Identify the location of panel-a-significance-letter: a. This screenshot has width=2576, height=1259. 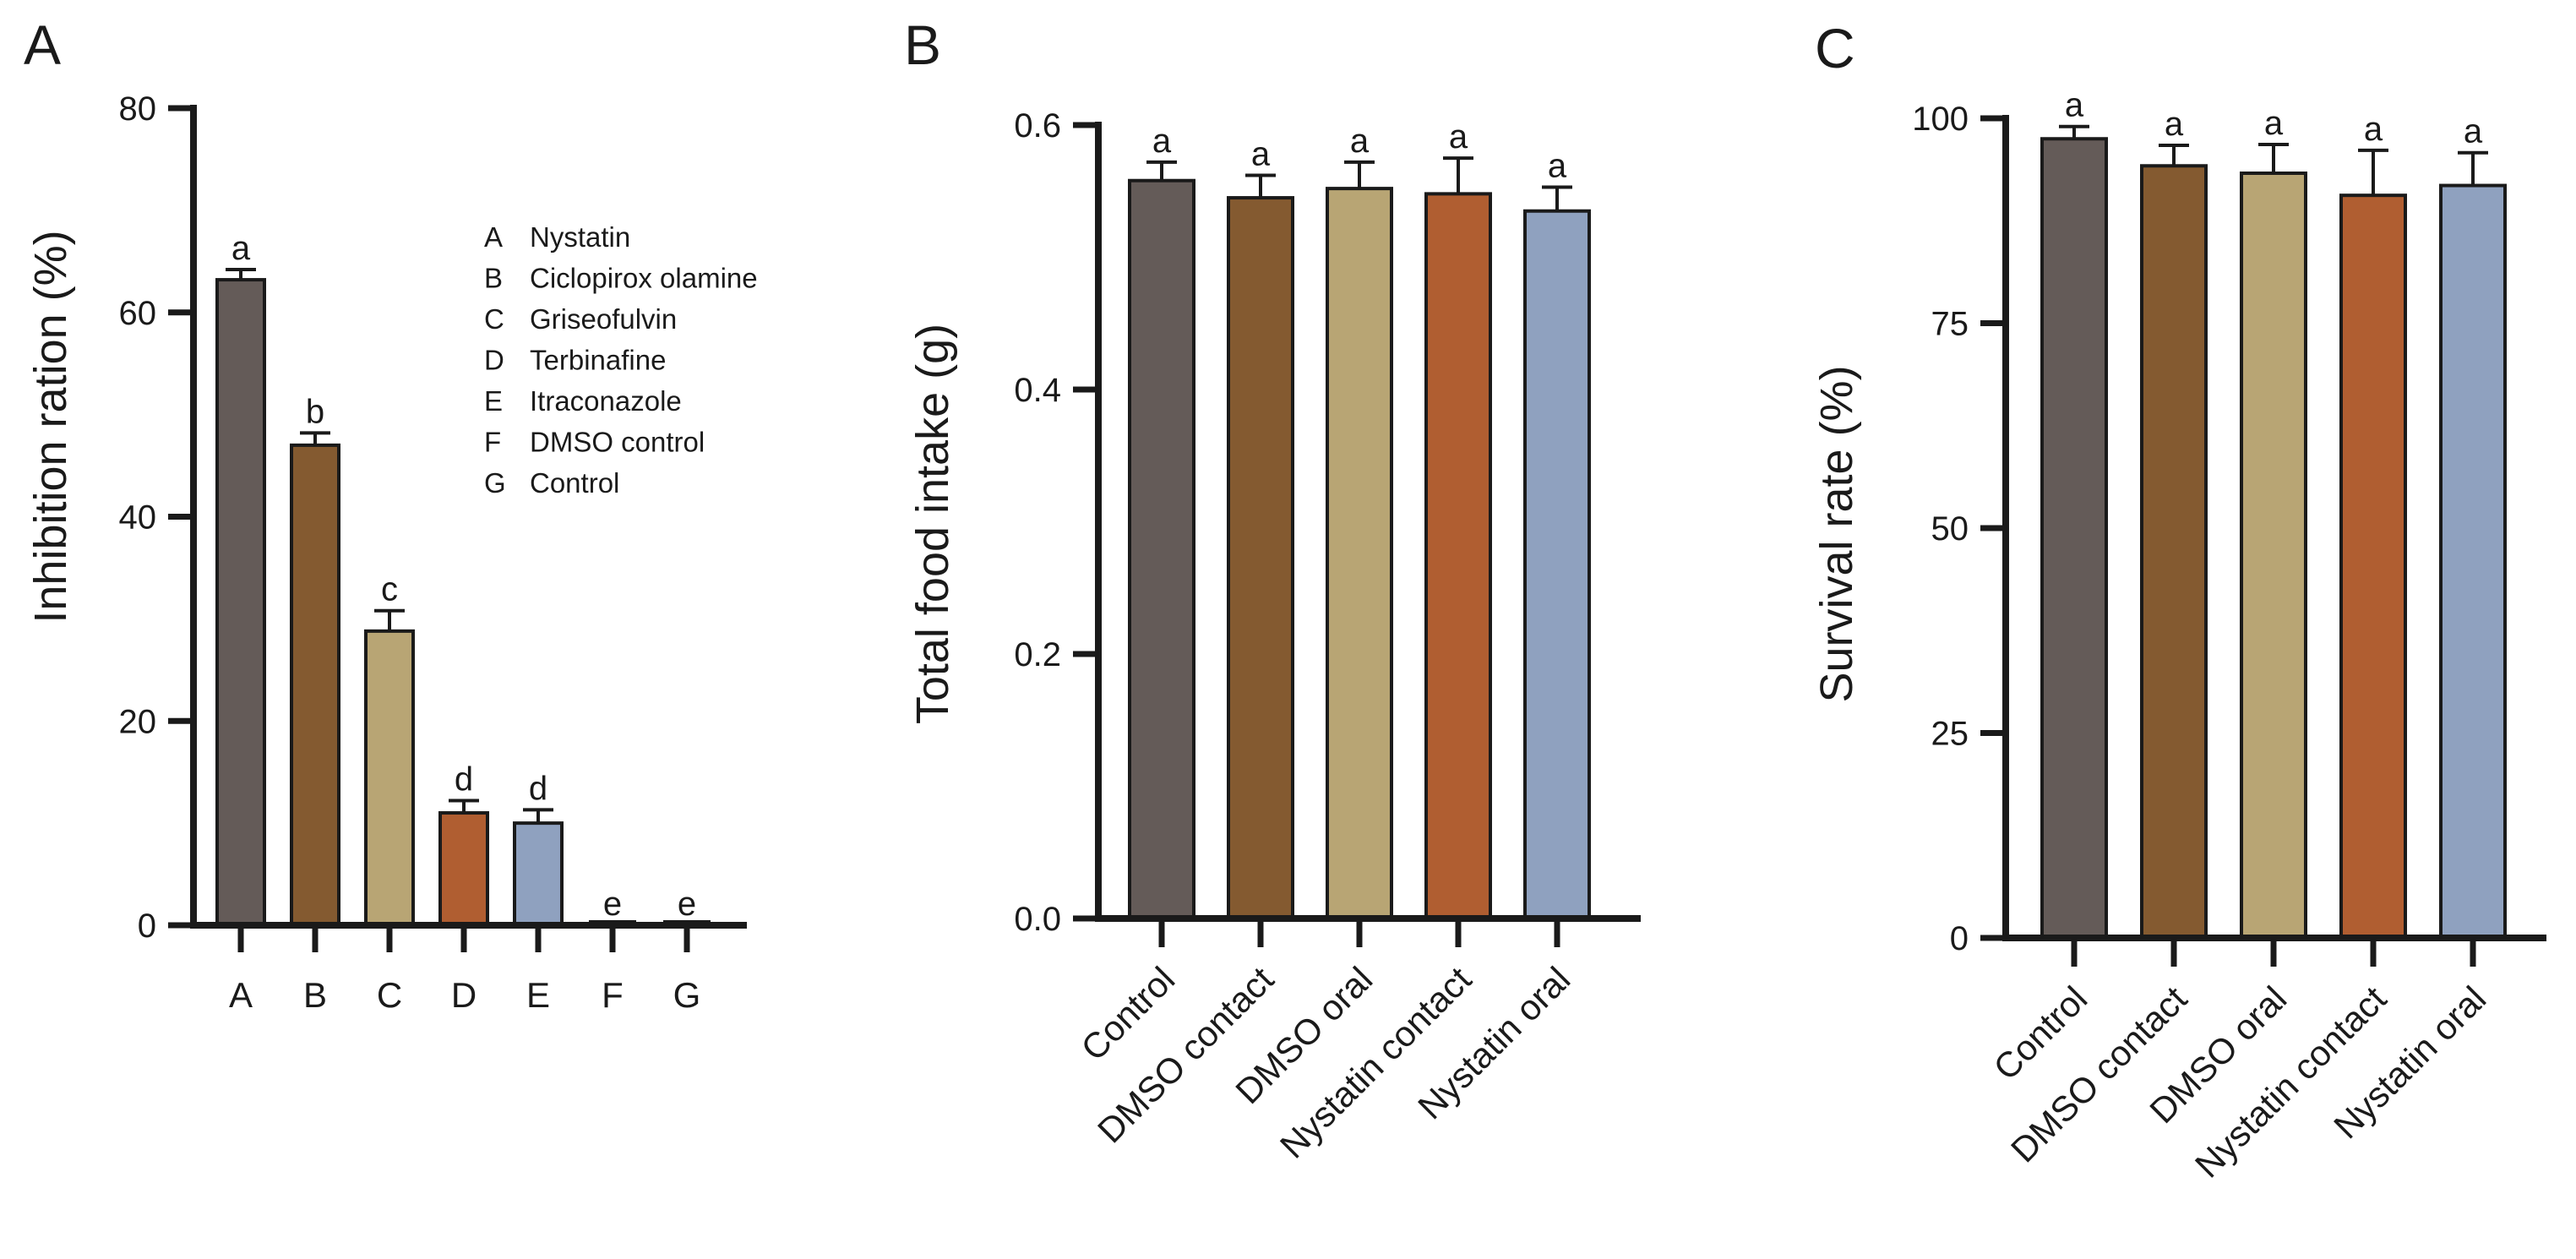
(241, 248).